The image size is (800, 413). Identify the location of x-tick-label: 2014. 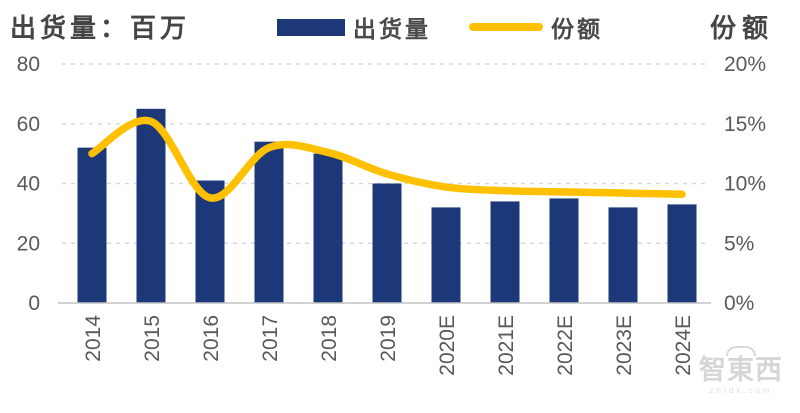
(93, 338).